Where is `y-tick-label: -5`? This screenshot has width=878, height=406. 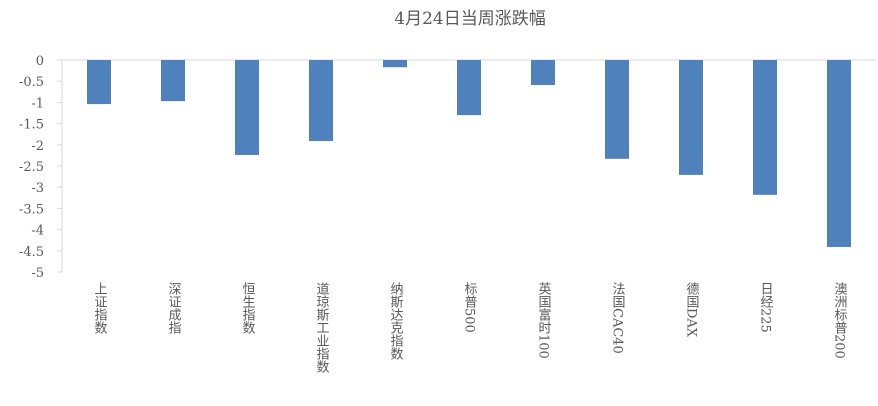 y-tick-label: -5 is located at coordinates (37, 273).